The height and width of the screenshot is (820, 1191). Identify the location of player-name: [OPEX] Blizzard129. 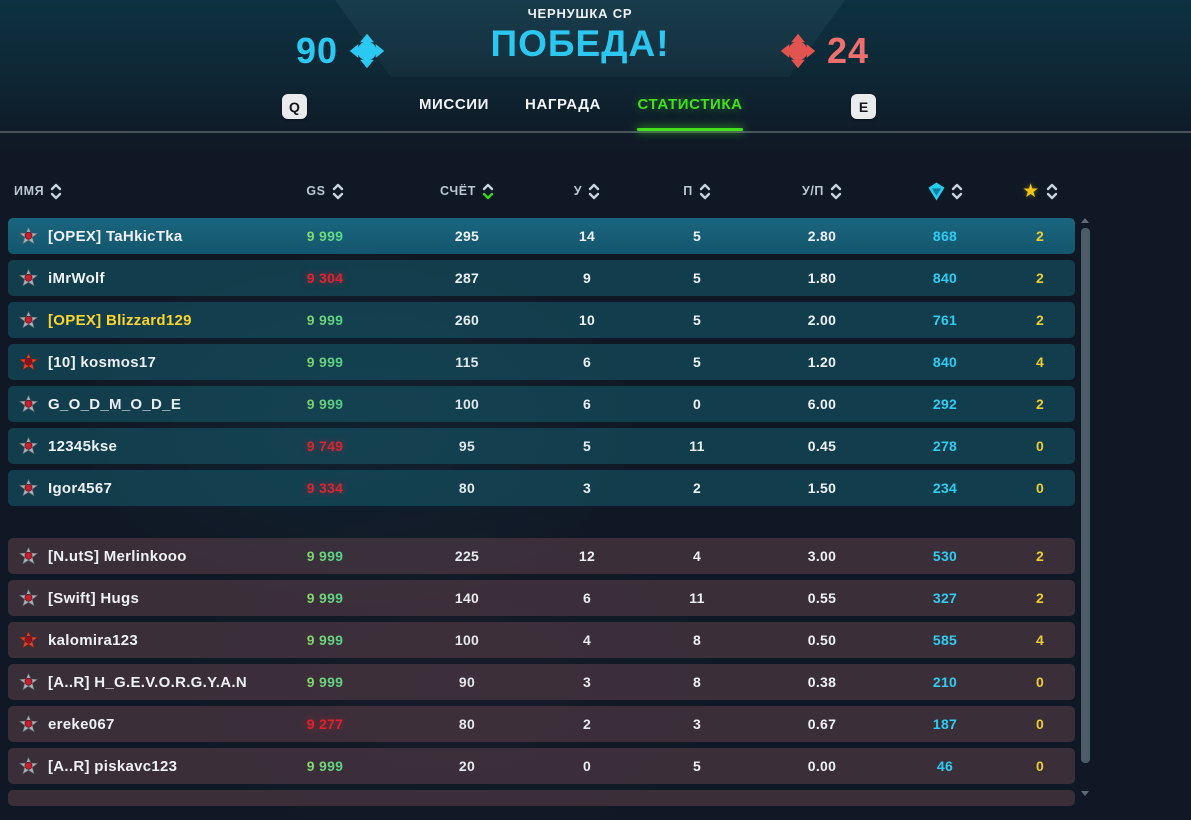
(120, 320).